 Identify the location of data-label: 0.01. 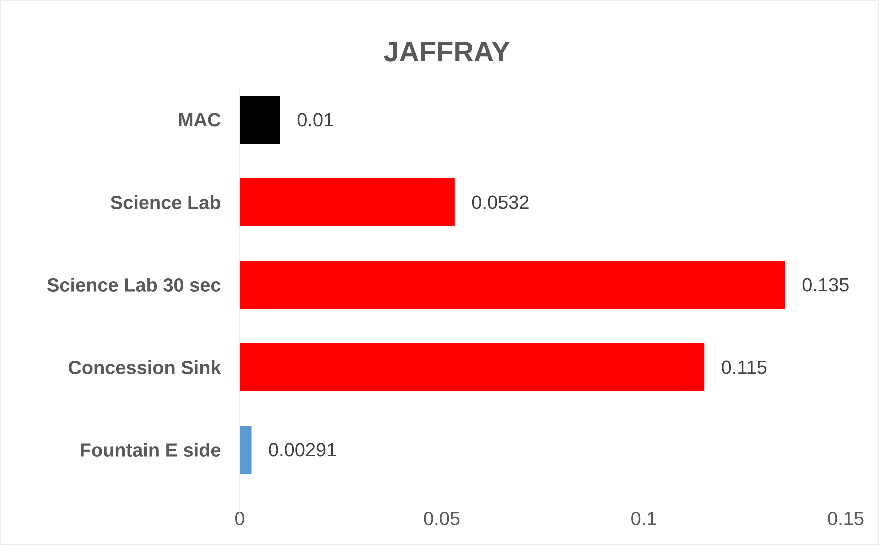
(316, 120).